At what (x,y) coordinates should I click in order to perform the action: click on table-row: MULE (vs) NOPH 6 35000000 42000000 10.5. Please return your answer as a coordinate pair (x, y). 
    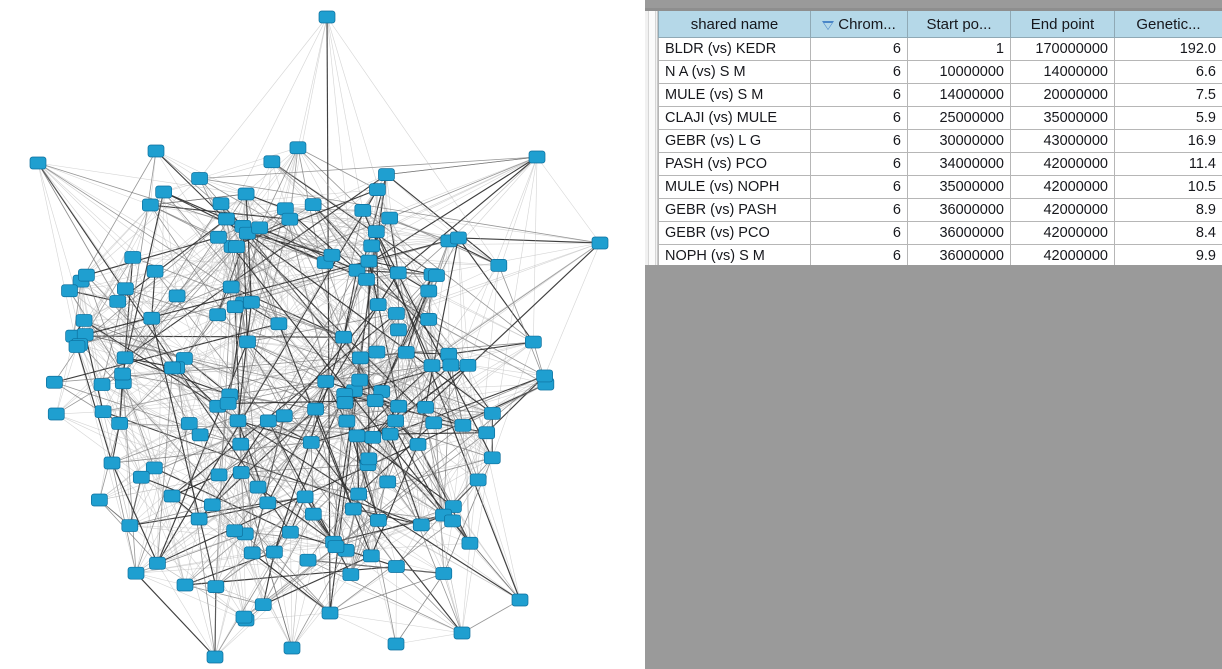
    Looking at the image, I should click on (940, 187).